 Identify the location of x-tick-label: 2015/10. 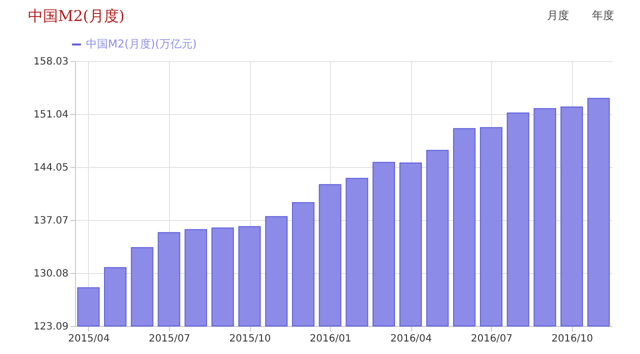
(250, 339).